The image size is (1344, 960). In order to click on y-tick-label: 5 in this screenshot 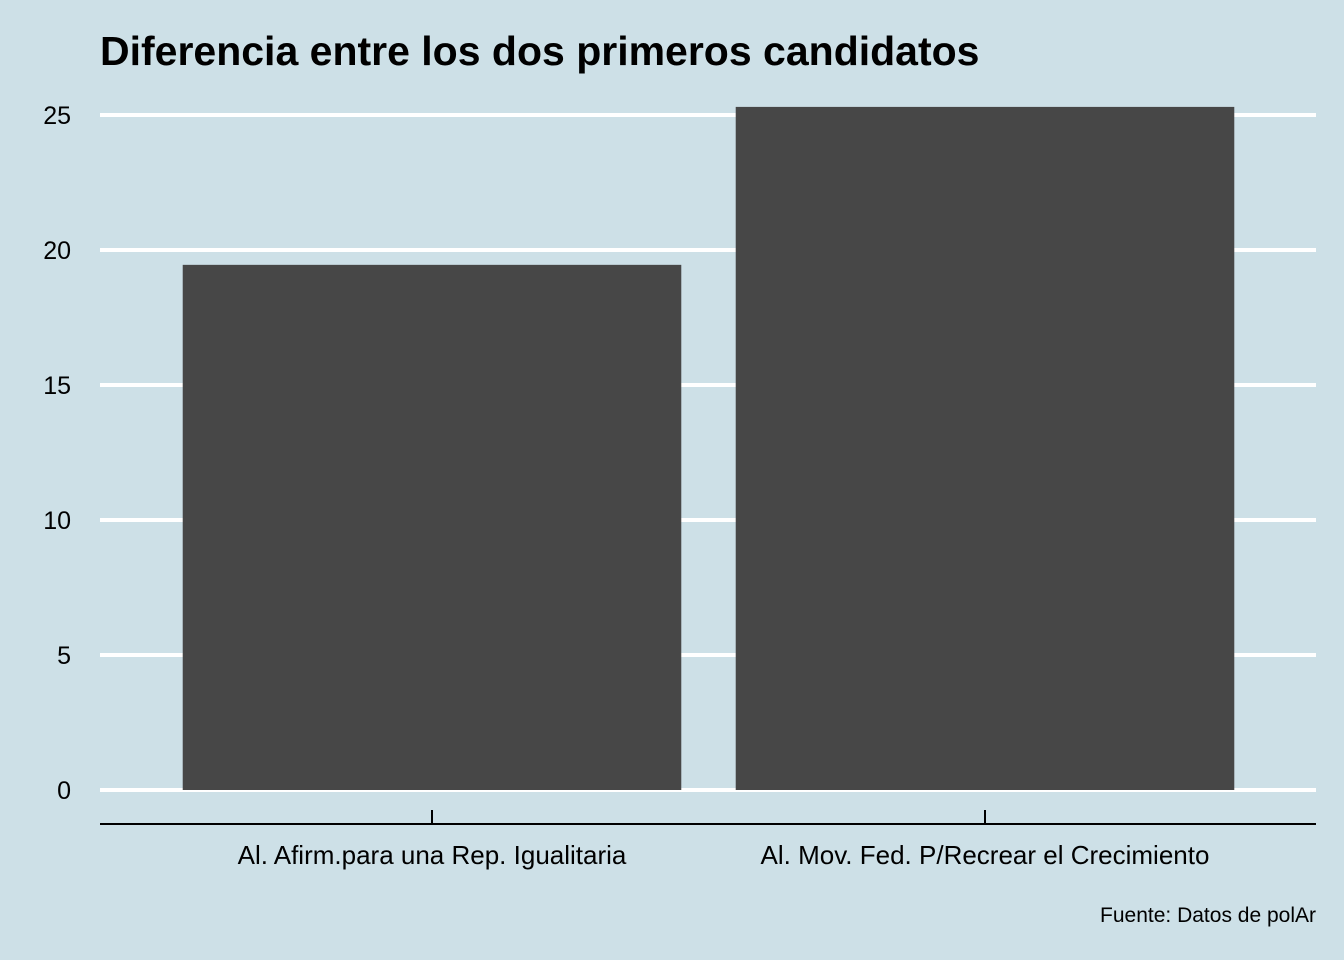, I will do `click(64, 656)`.